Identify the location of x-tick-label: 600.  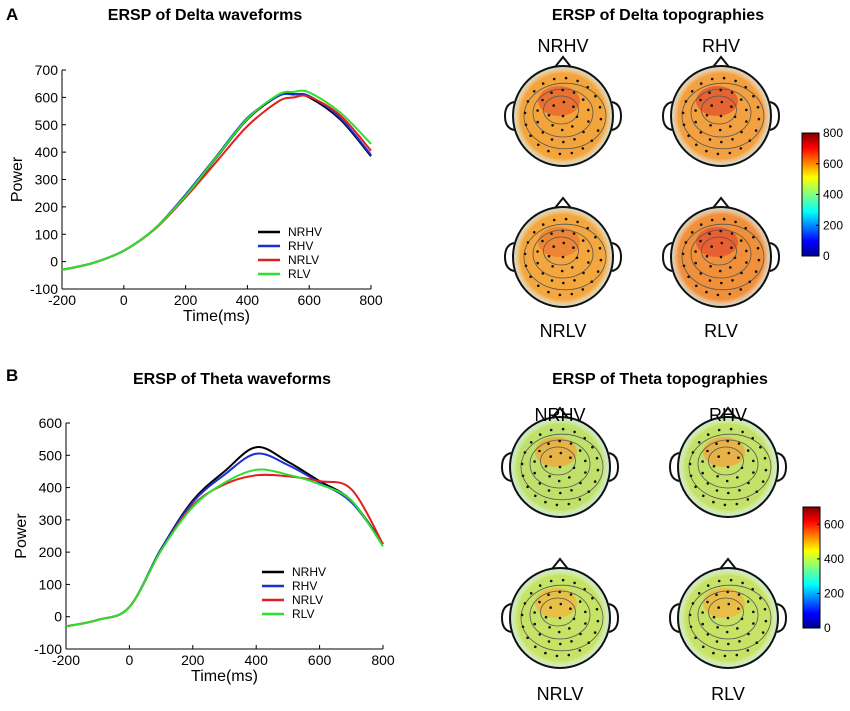
(310, 300).